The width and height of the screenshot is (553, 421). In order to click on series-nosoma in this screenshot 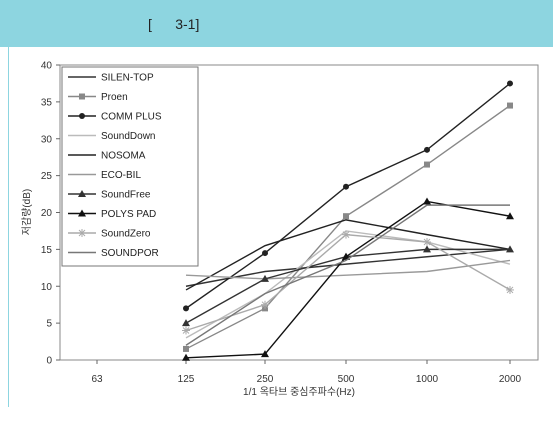, I will do `click(348, 255)`.